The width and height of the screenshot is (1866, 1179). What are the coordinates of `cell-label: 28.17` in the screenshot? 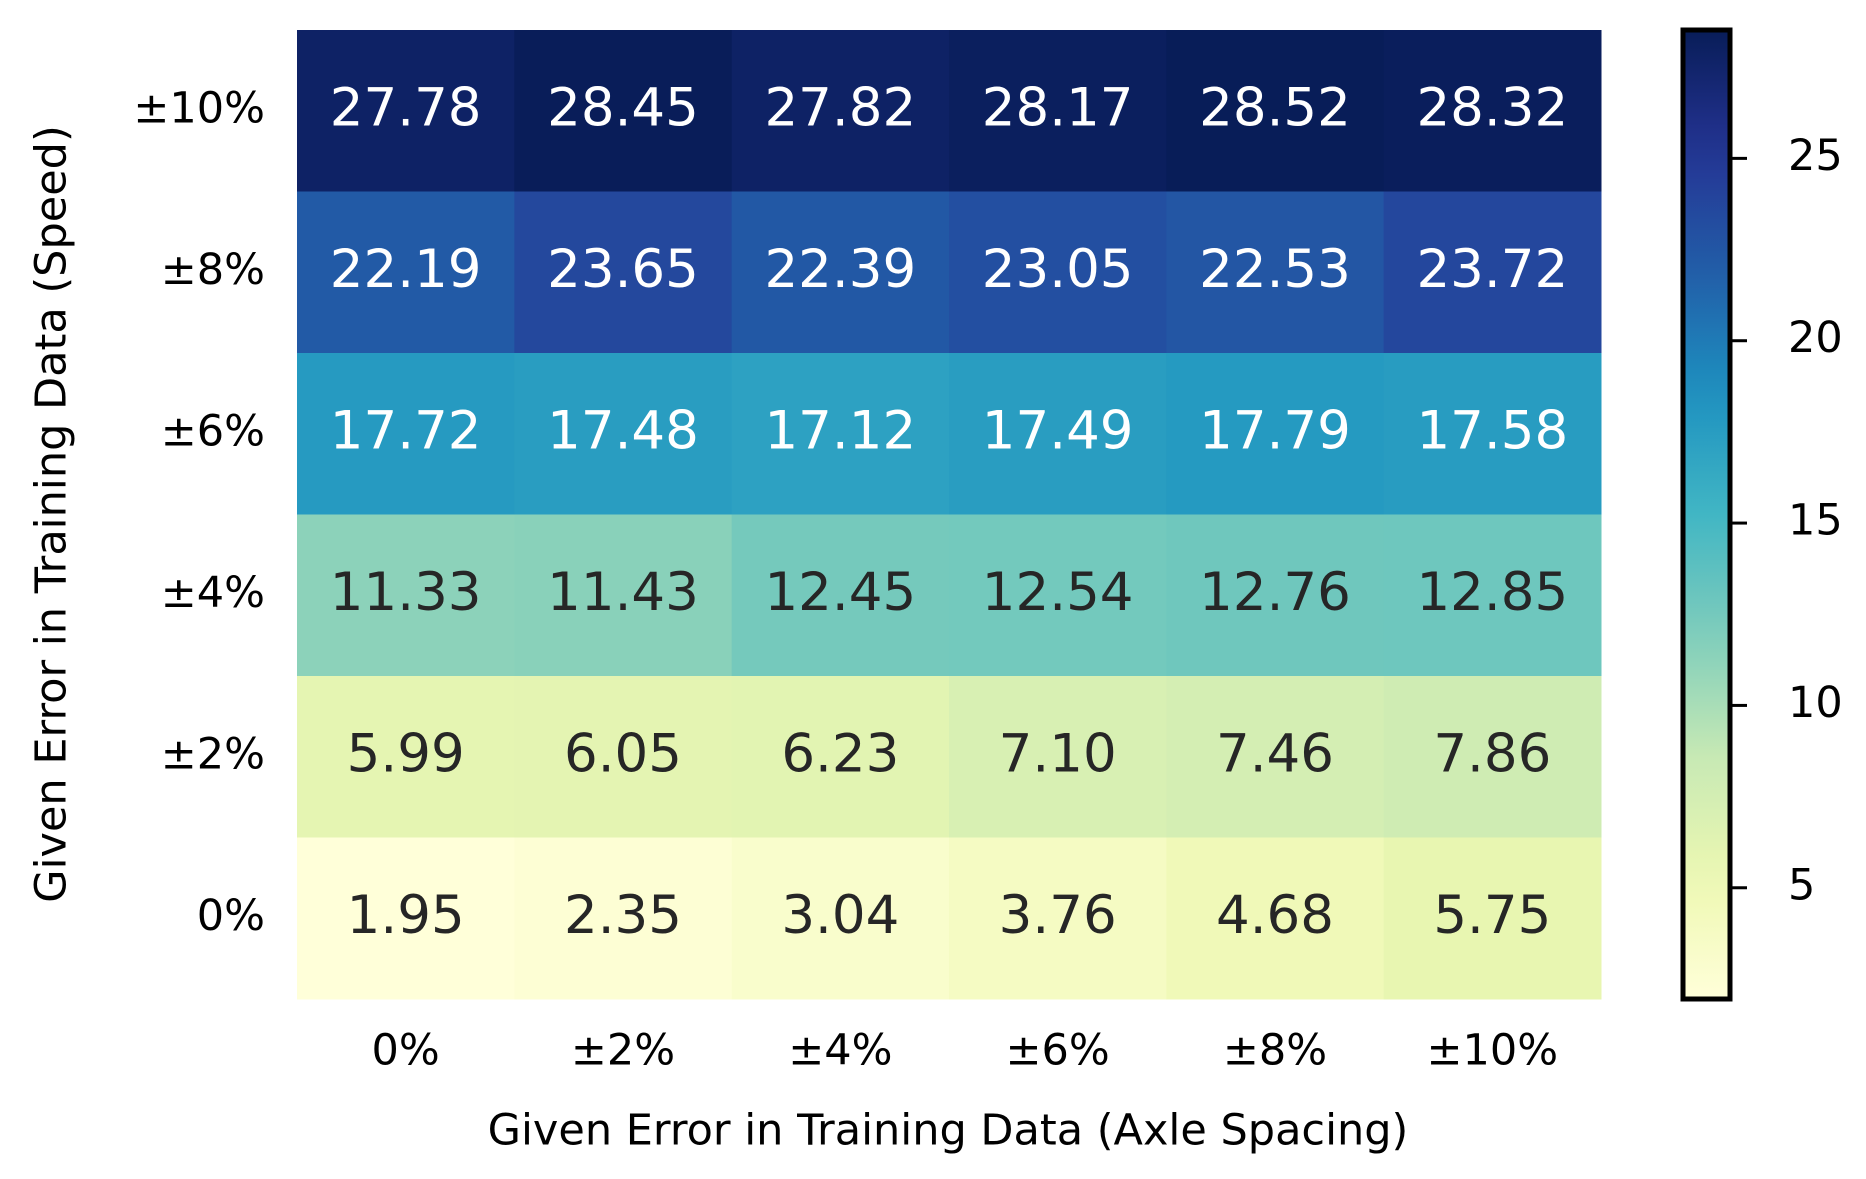 It's located at (1058, 107).